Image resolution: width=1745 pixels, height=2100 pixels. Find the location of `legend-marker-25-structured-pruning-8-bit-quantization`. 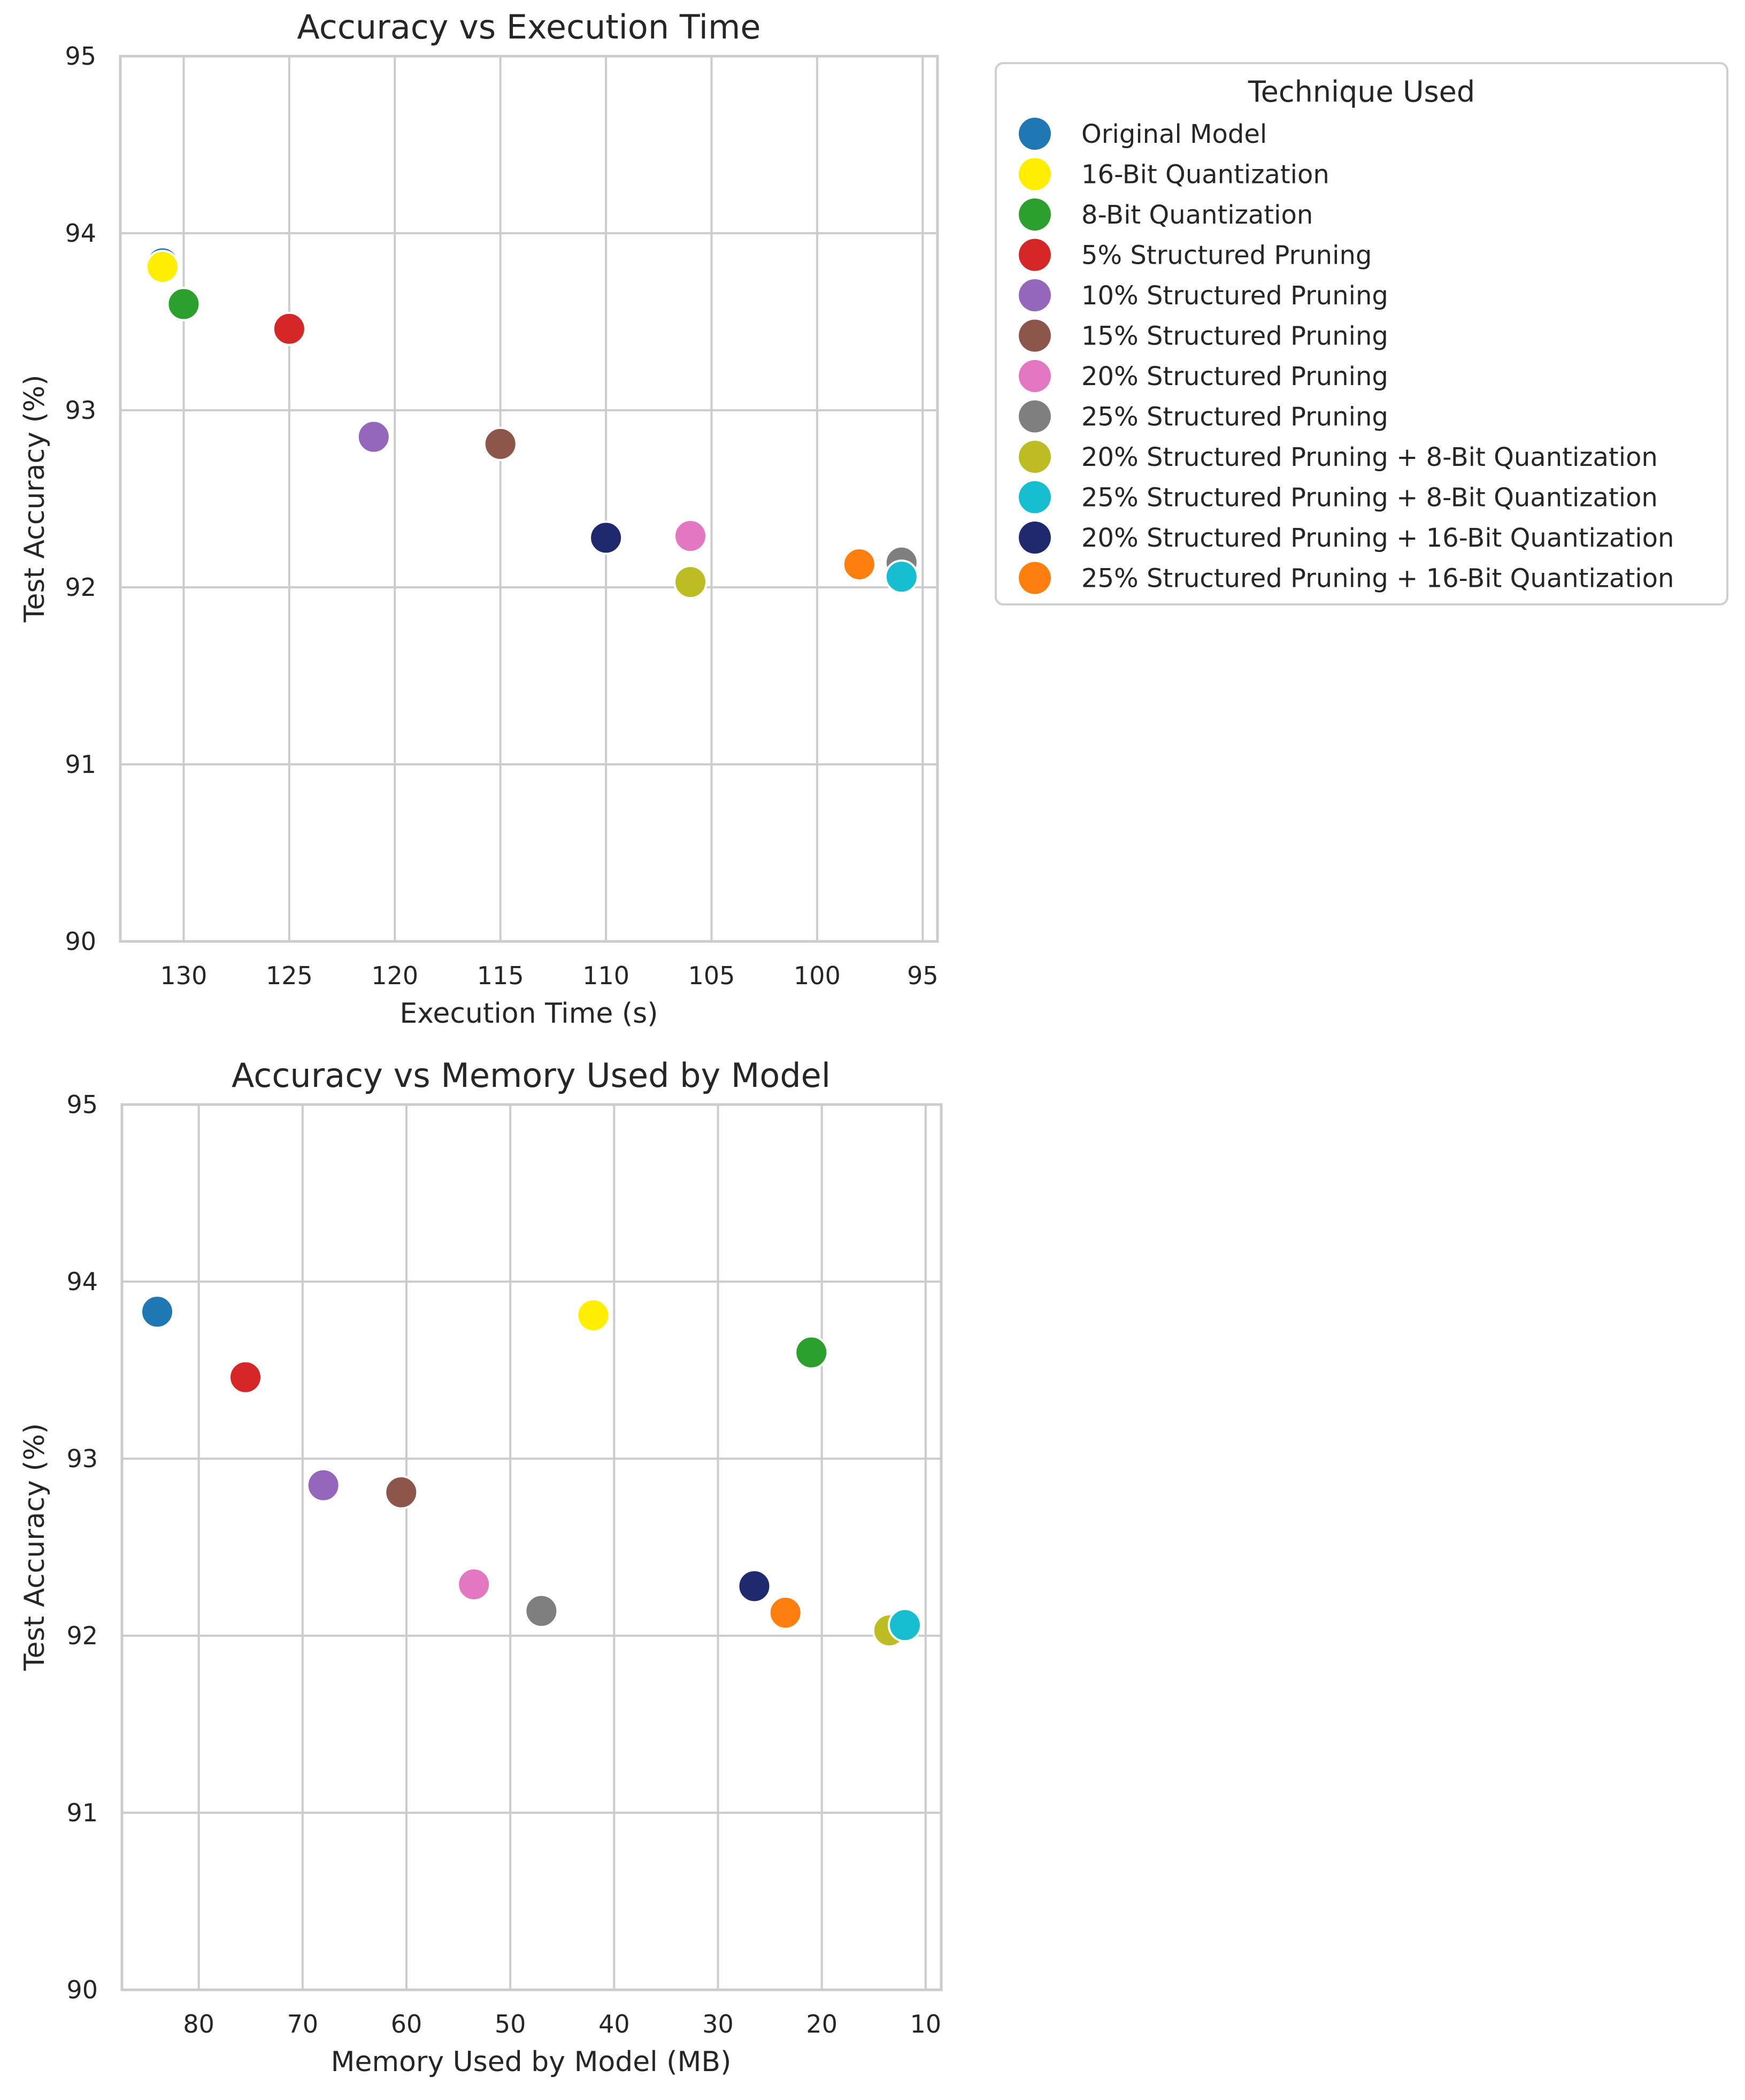

legend-marker-25-structured-pruning-8-bit-quantization is located at coordinates (1035, 497).